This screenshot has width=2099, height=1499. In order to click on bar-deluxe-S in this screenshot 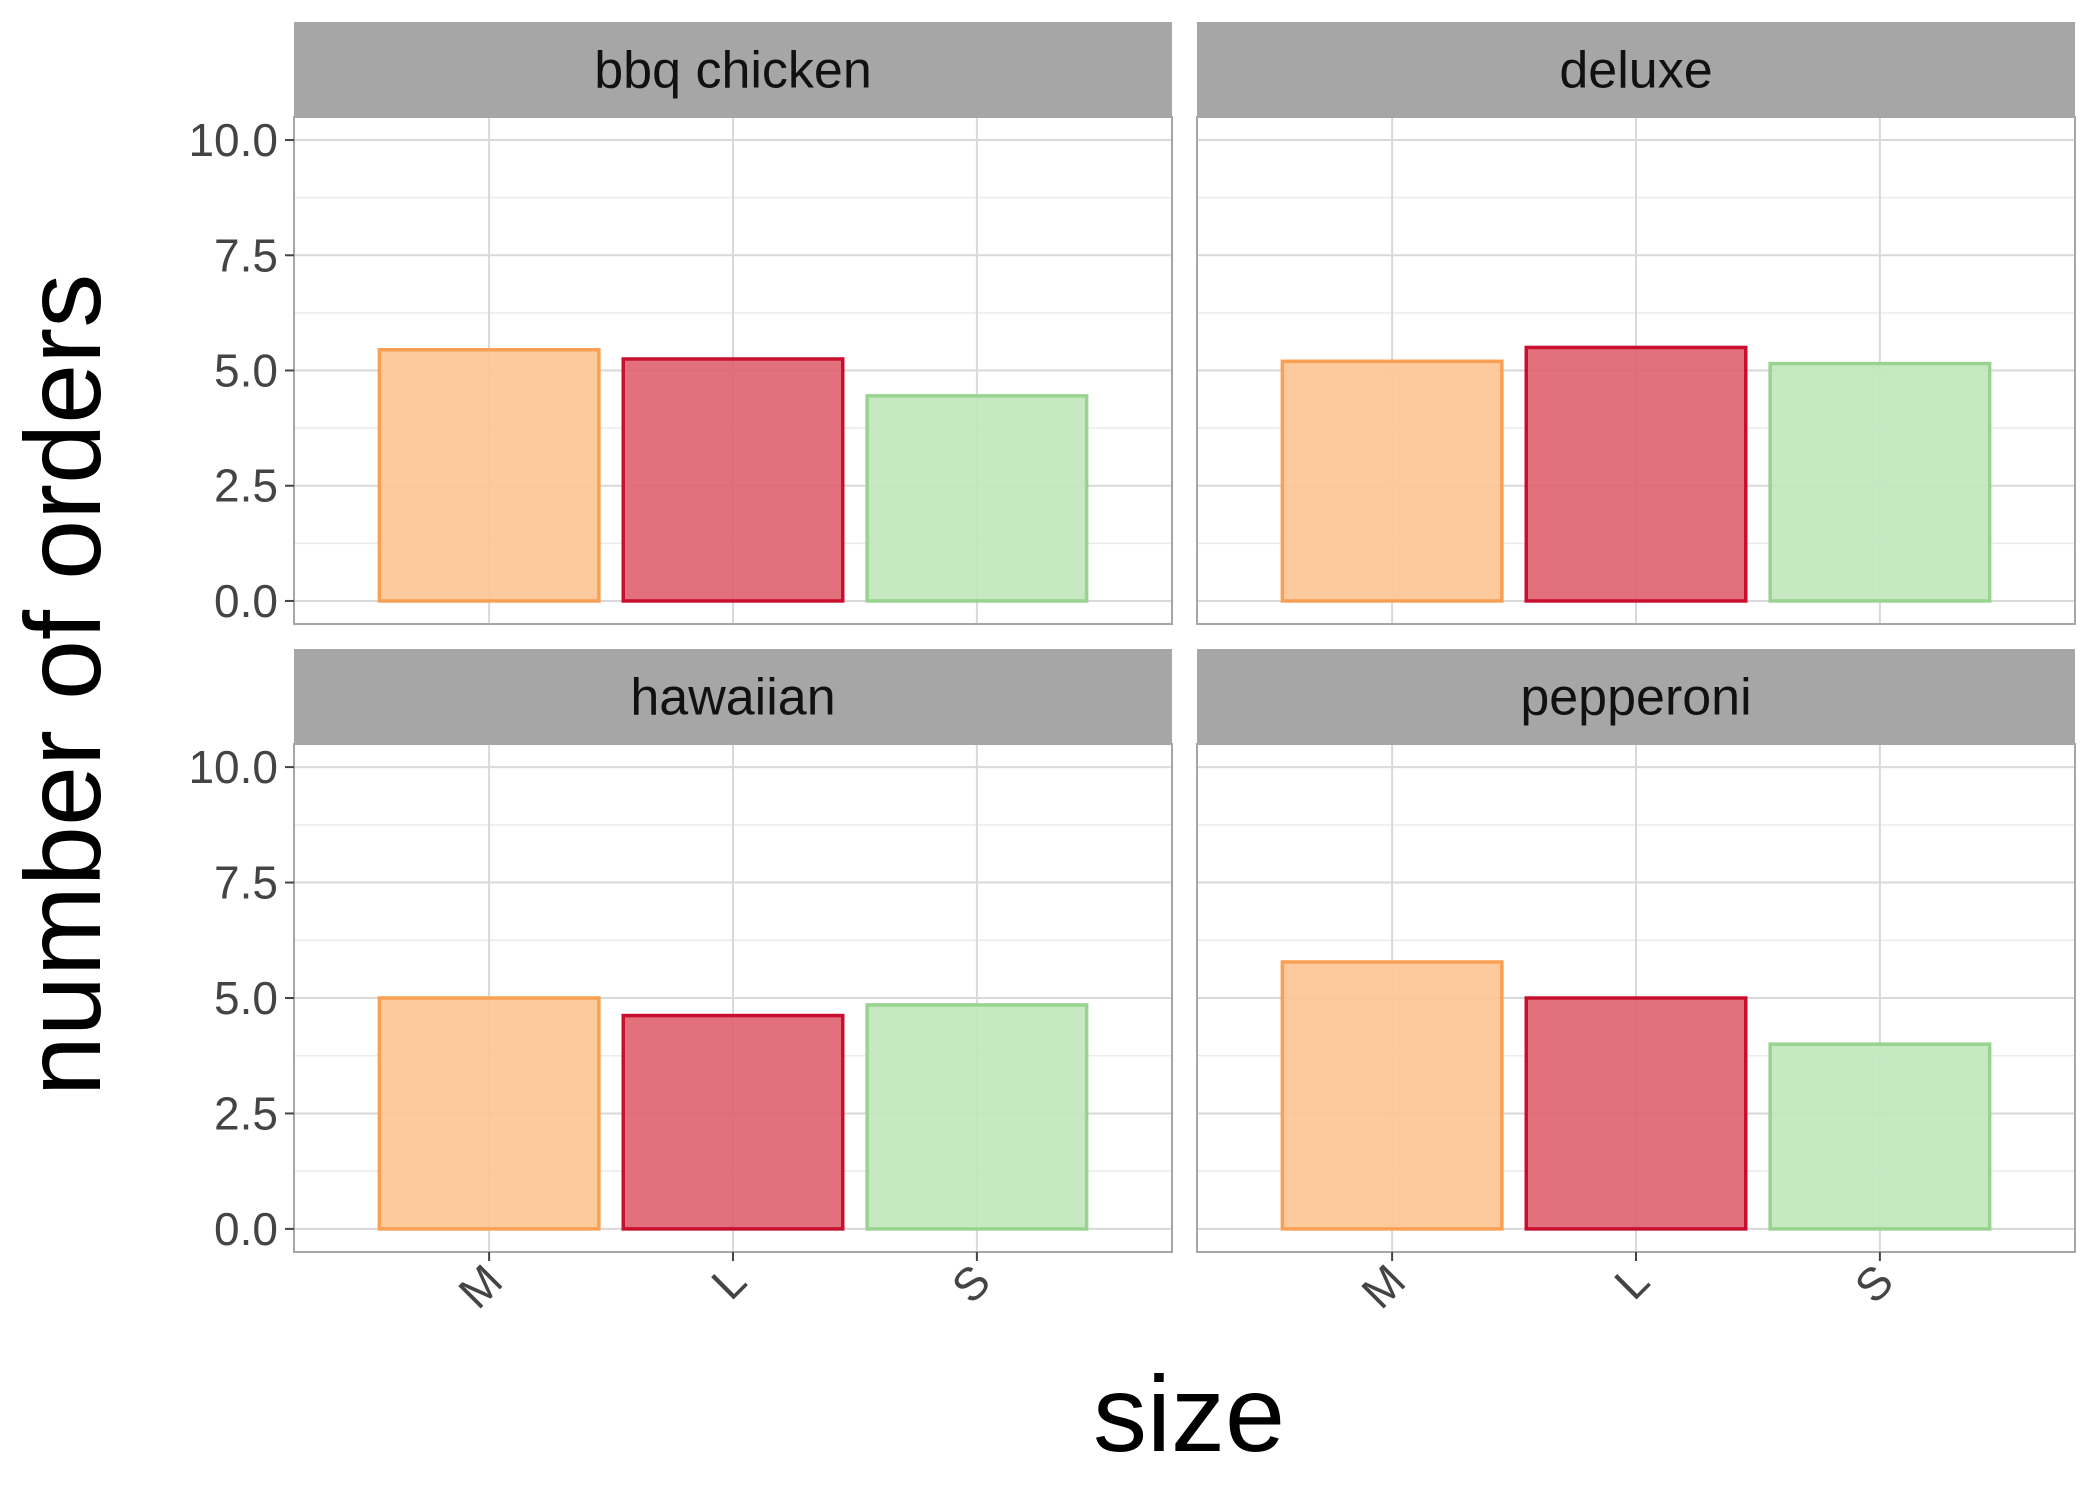, I will do `click(1880, 482)`.